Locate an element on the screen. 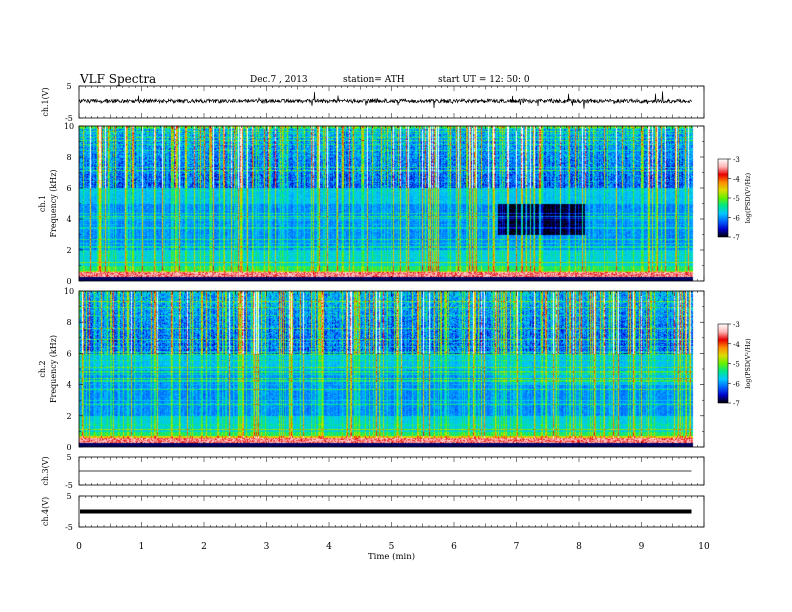  y-axis-label: ch.1 is located at coordinates (42, 203).